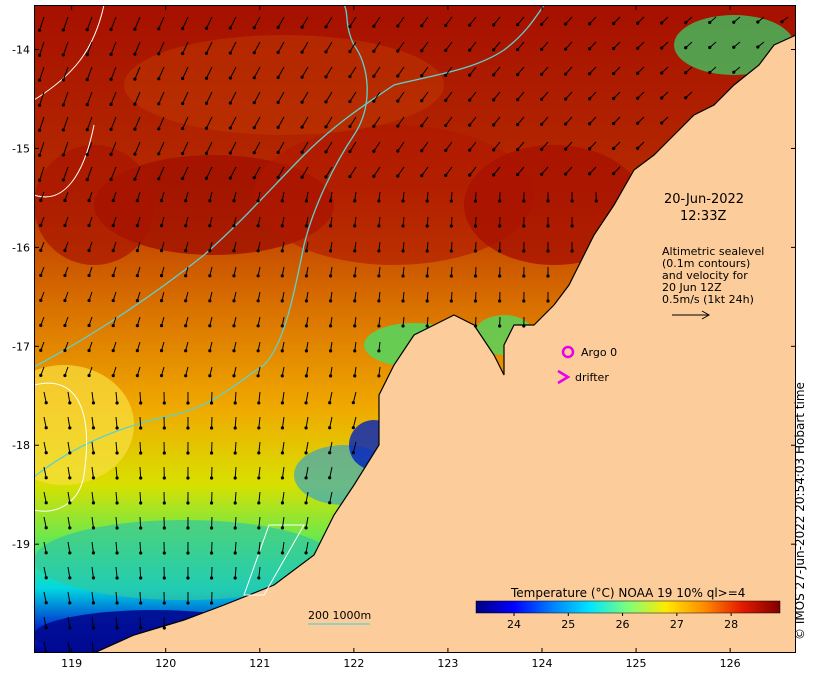  I want to click on lat-tick-label: -17, so click(21, 346).